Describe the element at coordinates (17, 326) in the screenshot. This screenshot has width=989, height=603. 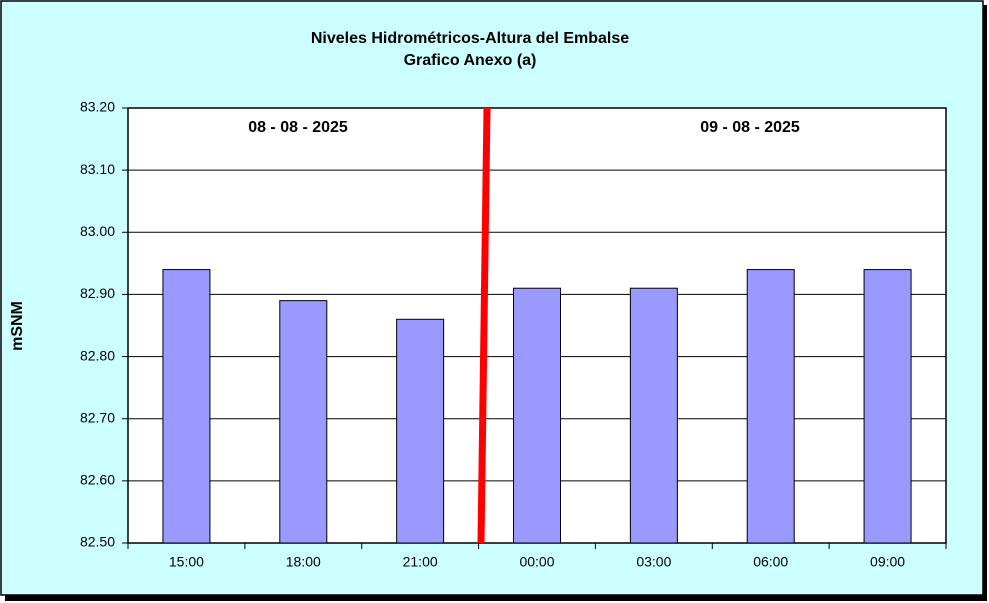
I see `y-axis-label: mSNM` at that location.